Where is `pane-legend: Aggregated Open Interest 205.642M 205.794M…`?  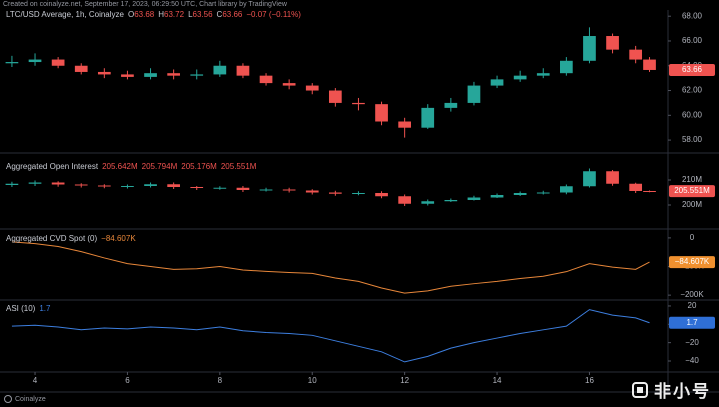
pane-legend: Aggregated Open Interest 205.642M 205.794M… is located at coordinates (133, 166).